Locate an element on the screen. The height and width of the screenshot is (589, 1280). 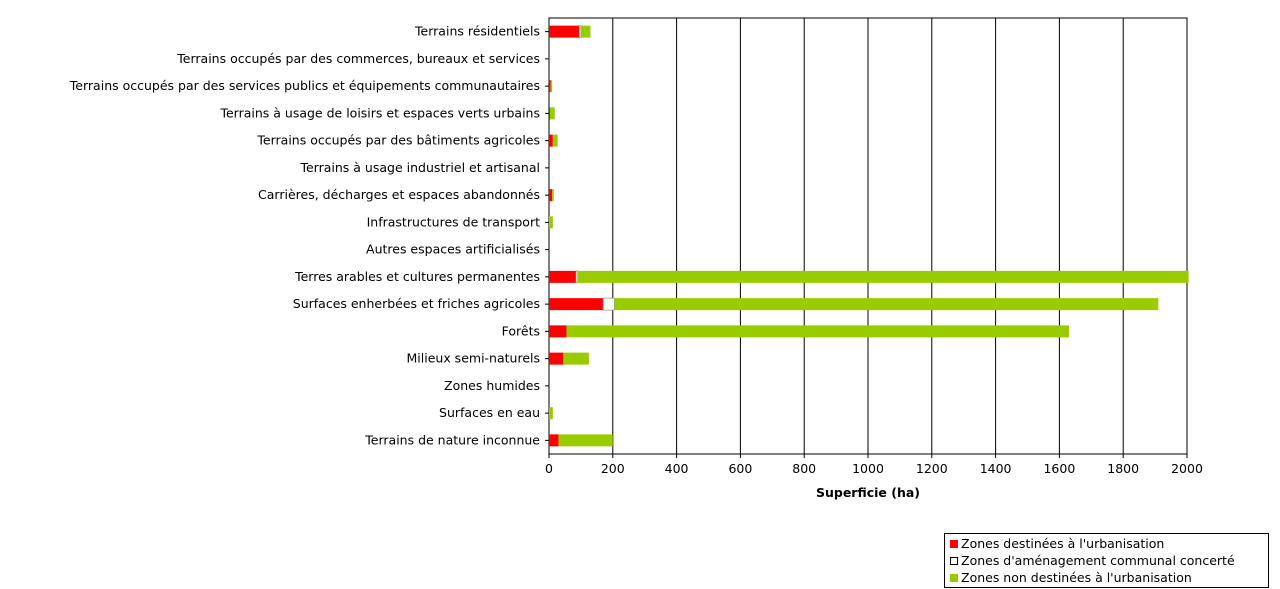
category-label: Terrains à usage industriel et artisanal is located at coordinates (419, 167).